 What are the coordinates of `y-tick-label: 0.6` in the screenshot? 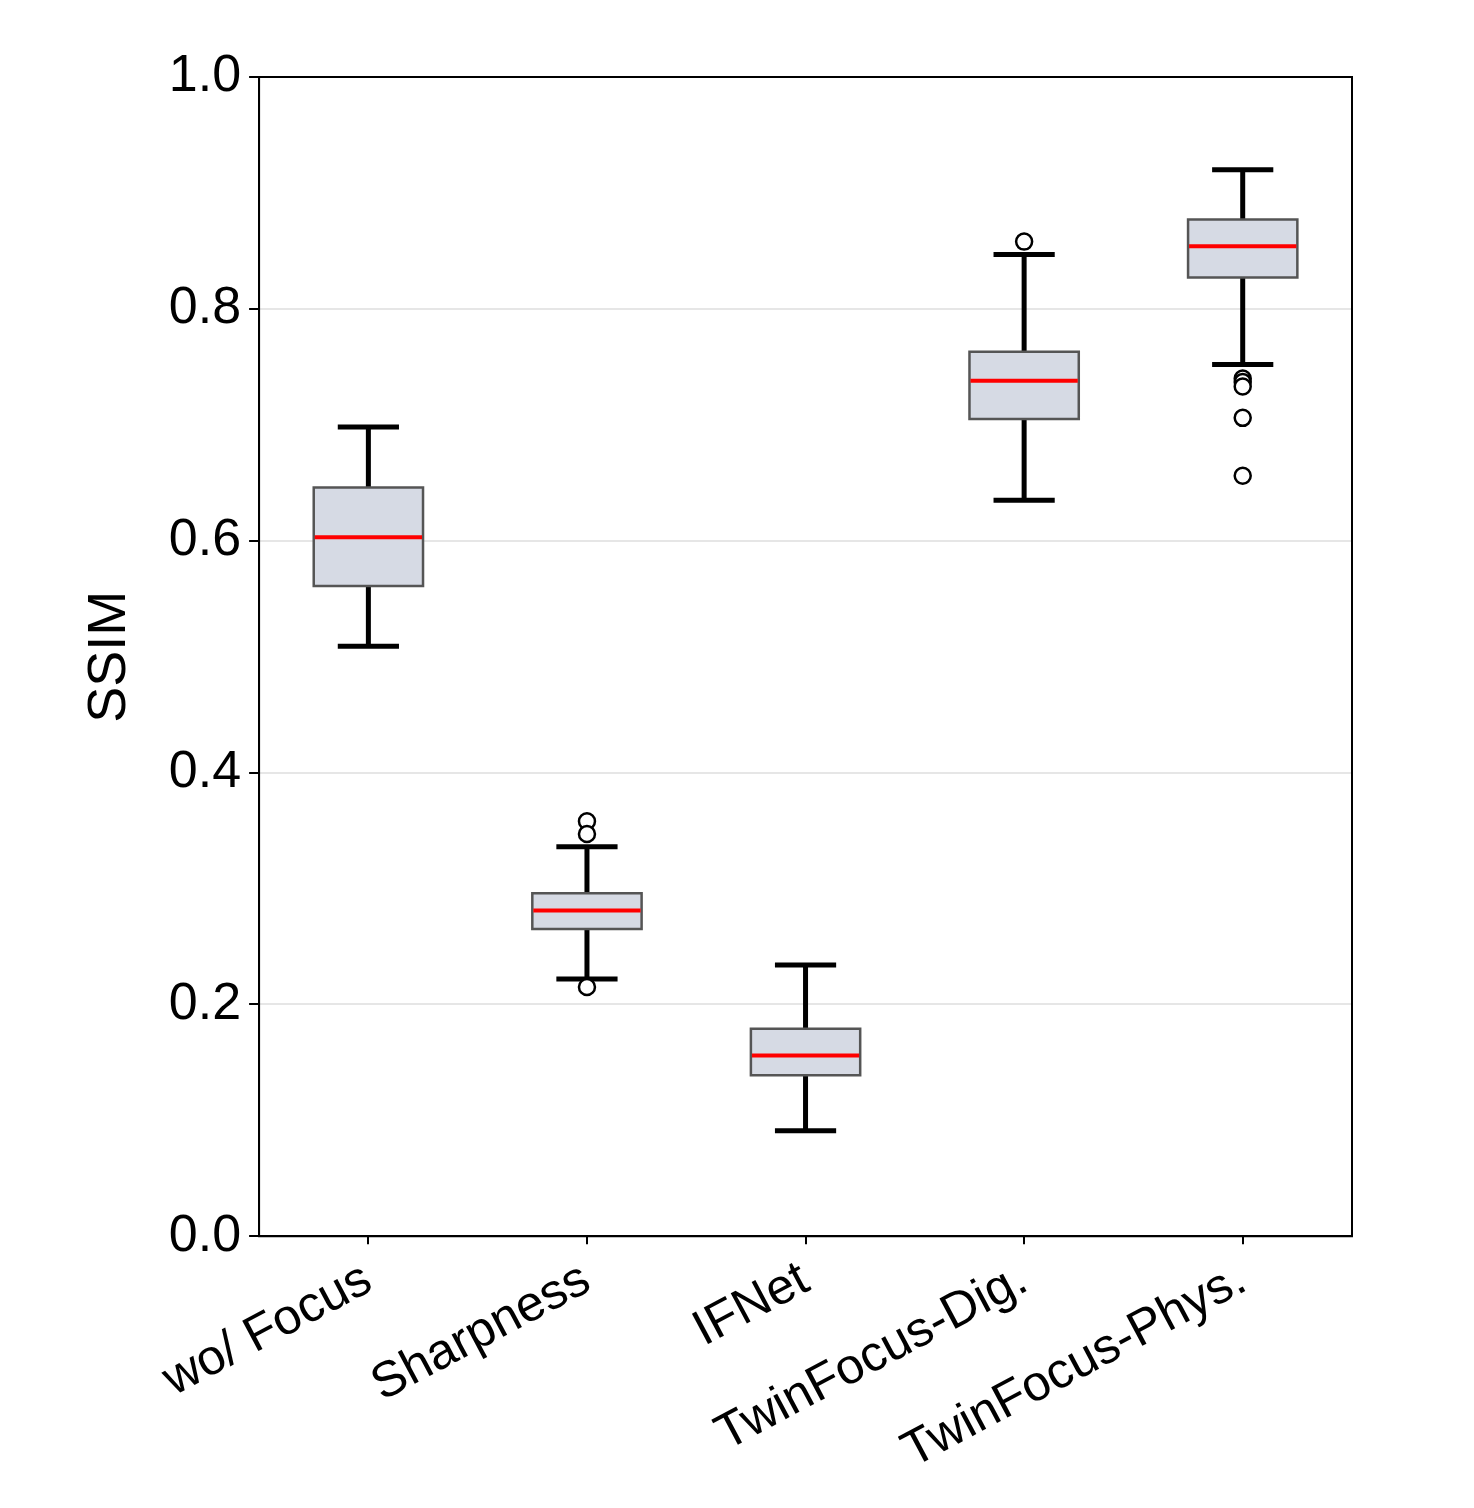 It's located at (205, 537).